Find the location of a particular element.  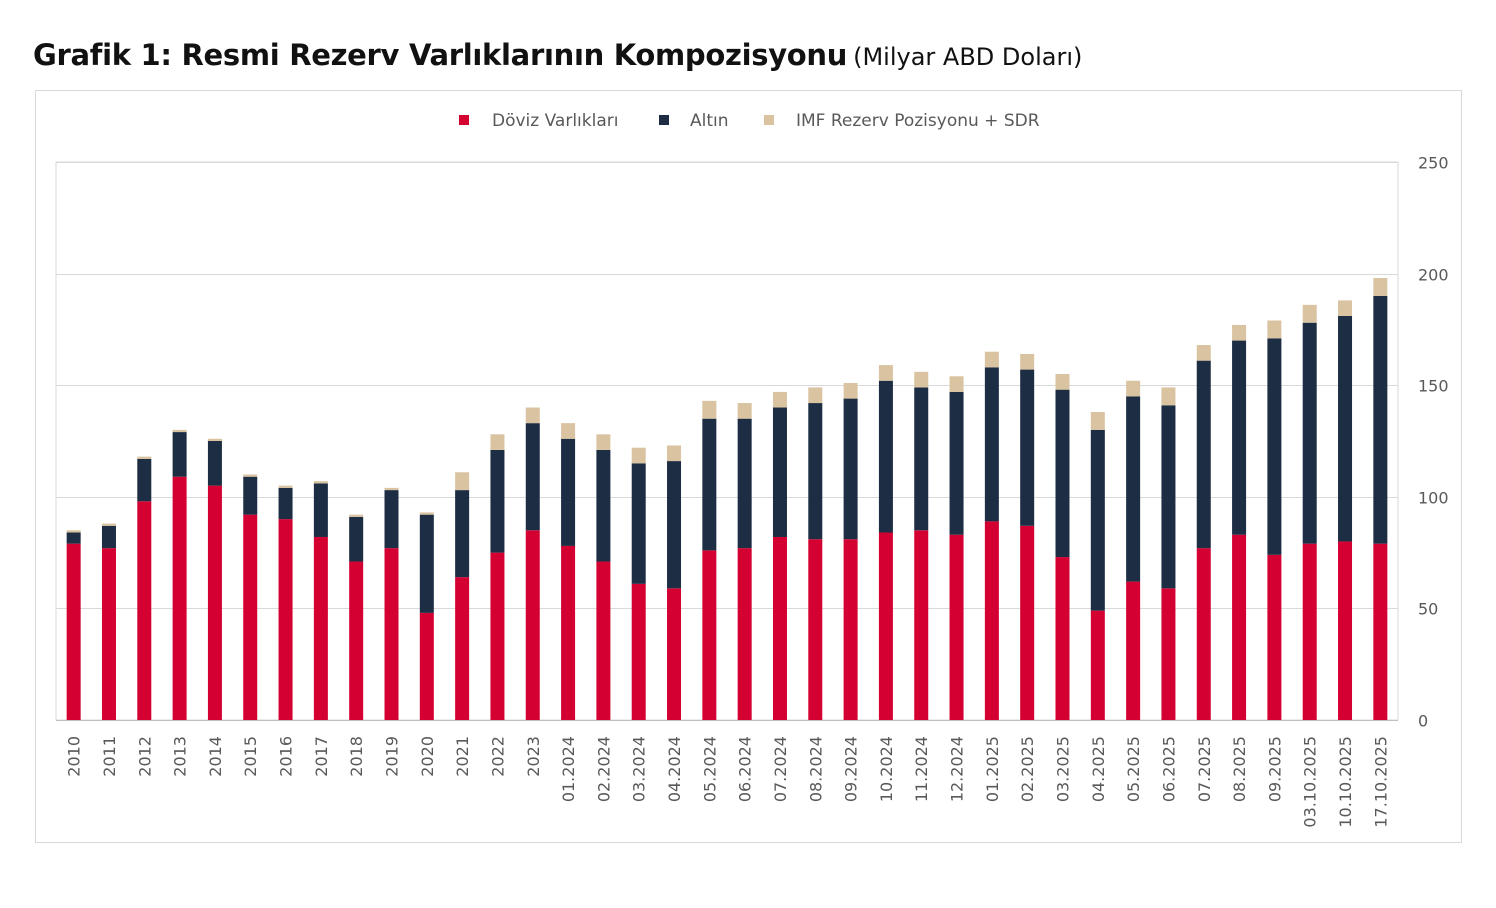

x-tick-label: 17.10.2025 is located at coordinates (1380, 782).